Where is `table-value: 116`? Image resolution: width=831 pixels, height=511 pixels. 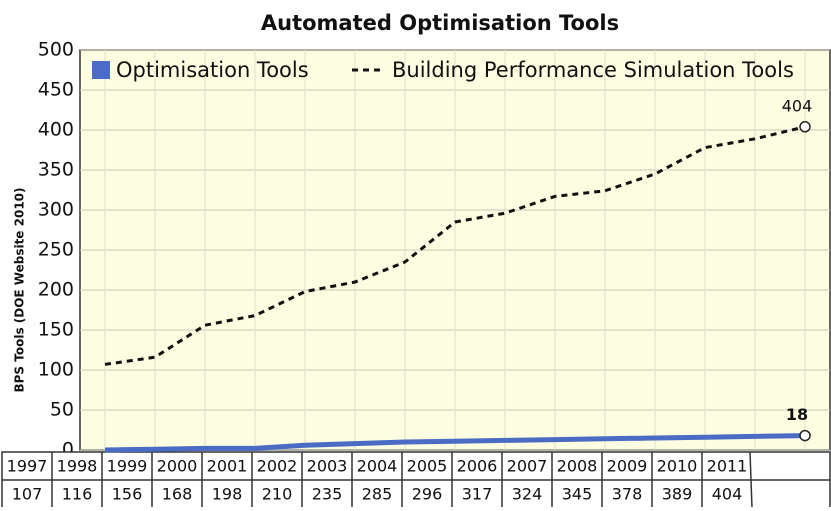
table-value: 116 is located at coordinates (77, 494).